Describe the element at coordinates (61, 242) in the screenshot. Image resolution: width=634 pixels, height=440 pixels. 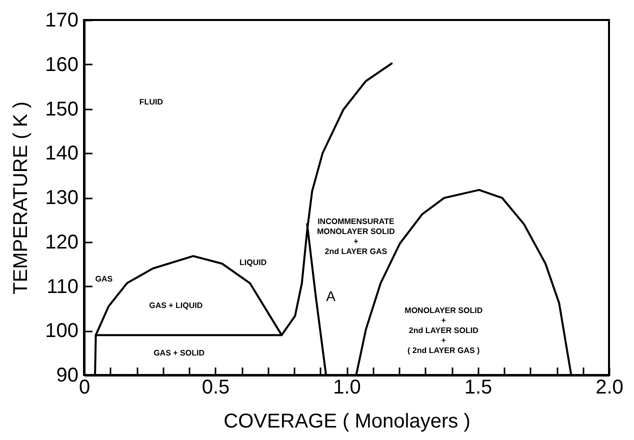
I see `y-tick-label: 120` at that location.